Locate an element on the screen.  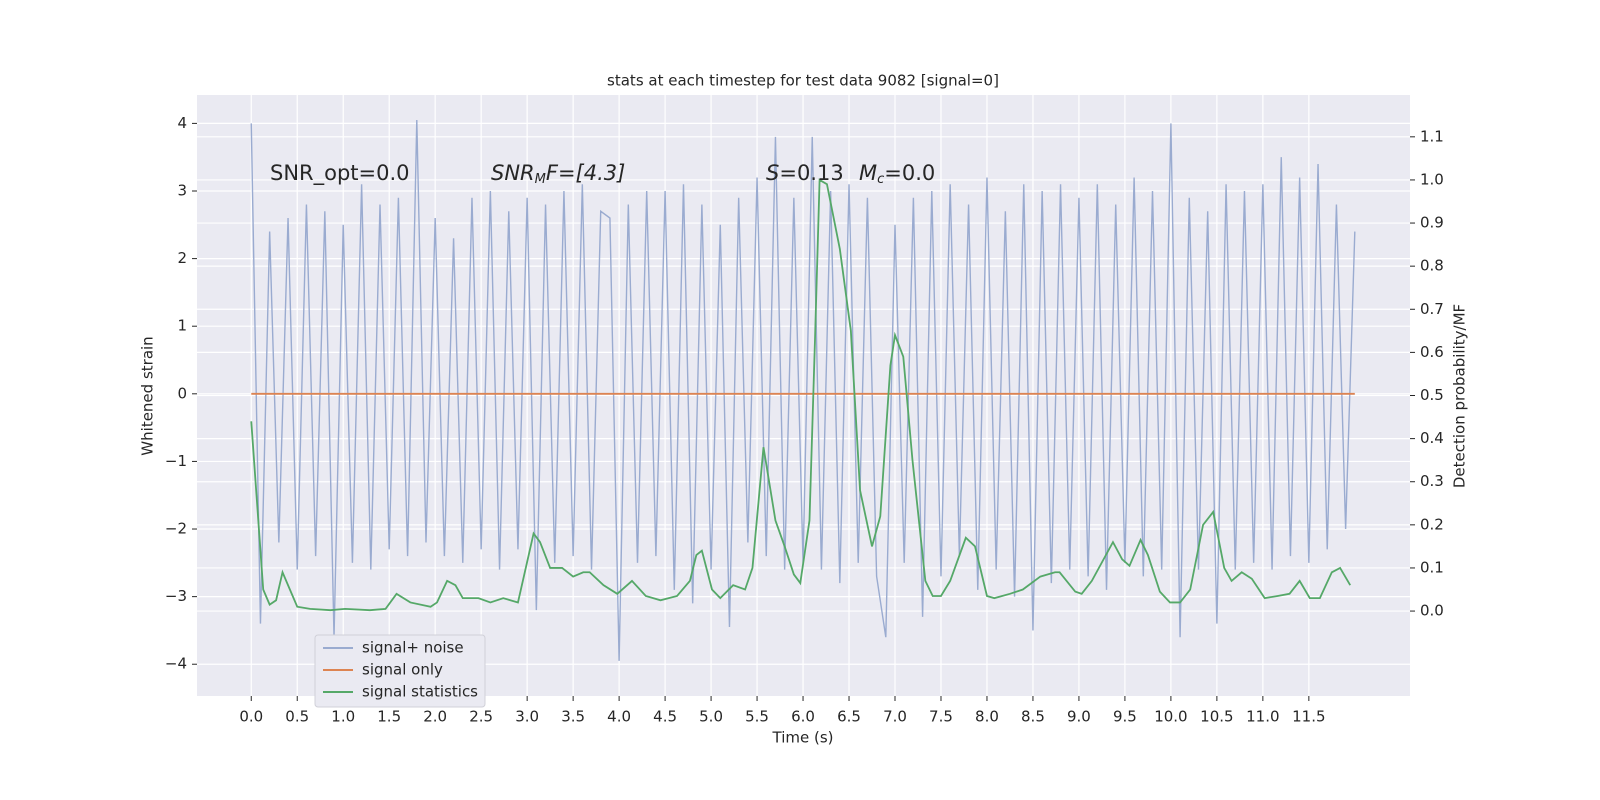
x-tick-label: 9.0 is located at coordinates (1079, 717).